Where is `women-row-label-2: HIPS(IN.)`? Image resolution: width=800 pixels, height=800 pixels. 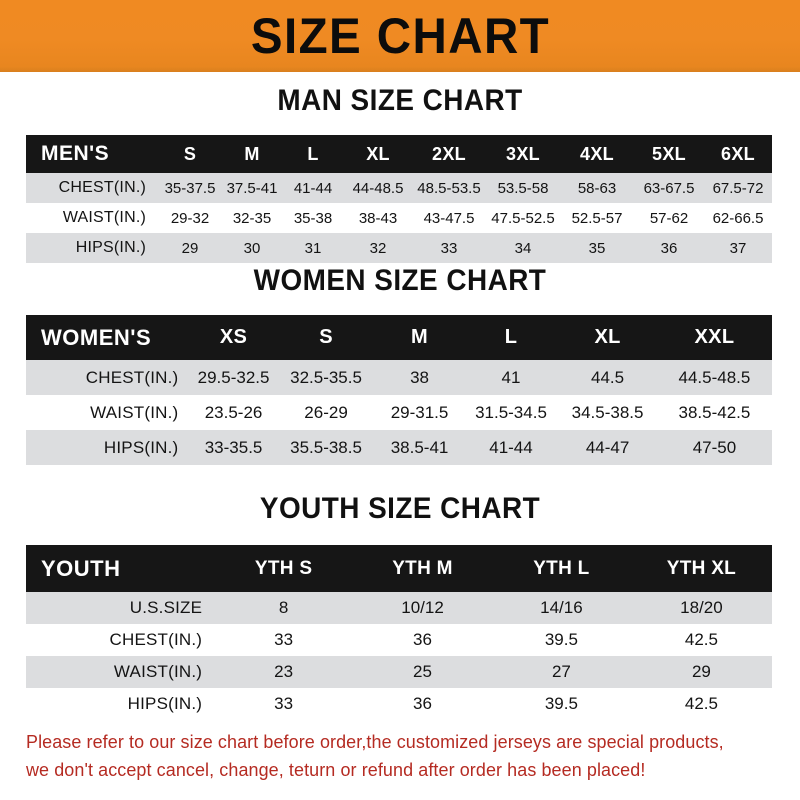
women-row-label-2: HIPS(IN.) is located at coordinates (141, 447).